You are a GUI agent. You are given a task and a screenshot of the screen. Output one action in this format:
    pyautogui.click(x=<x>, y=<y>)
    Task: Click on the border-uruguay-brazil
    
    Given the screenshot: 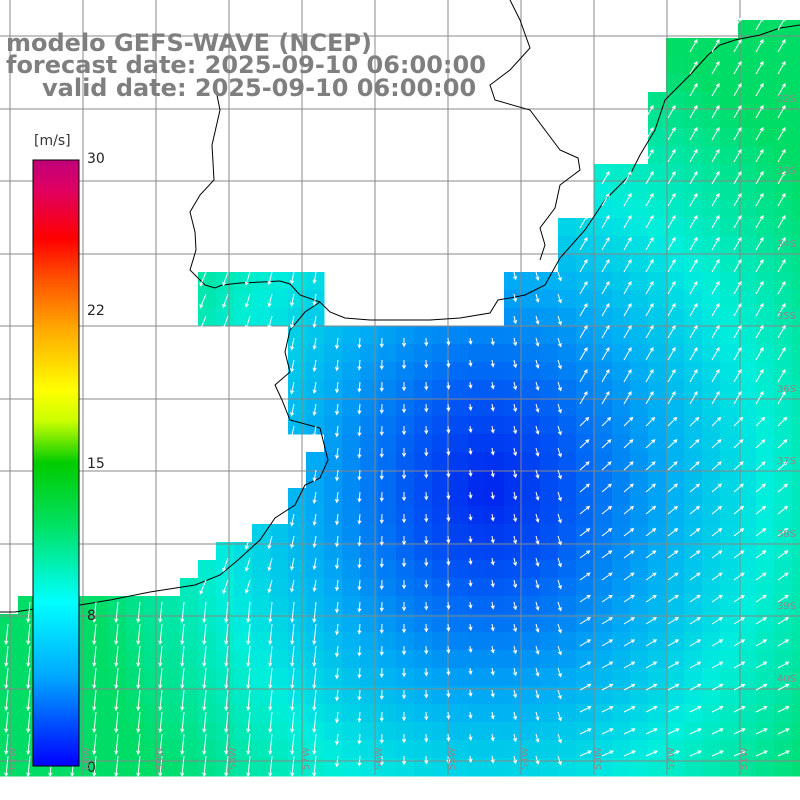 What is the action you would take?
    pyautogui.click(x=205, y=185)
    